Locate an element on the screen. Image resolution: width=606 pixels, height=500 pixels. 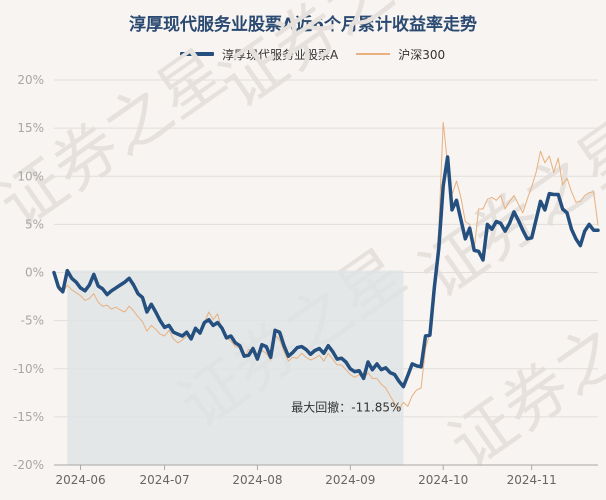
y-tick-label: 15% is located at coordinates (30, 128).